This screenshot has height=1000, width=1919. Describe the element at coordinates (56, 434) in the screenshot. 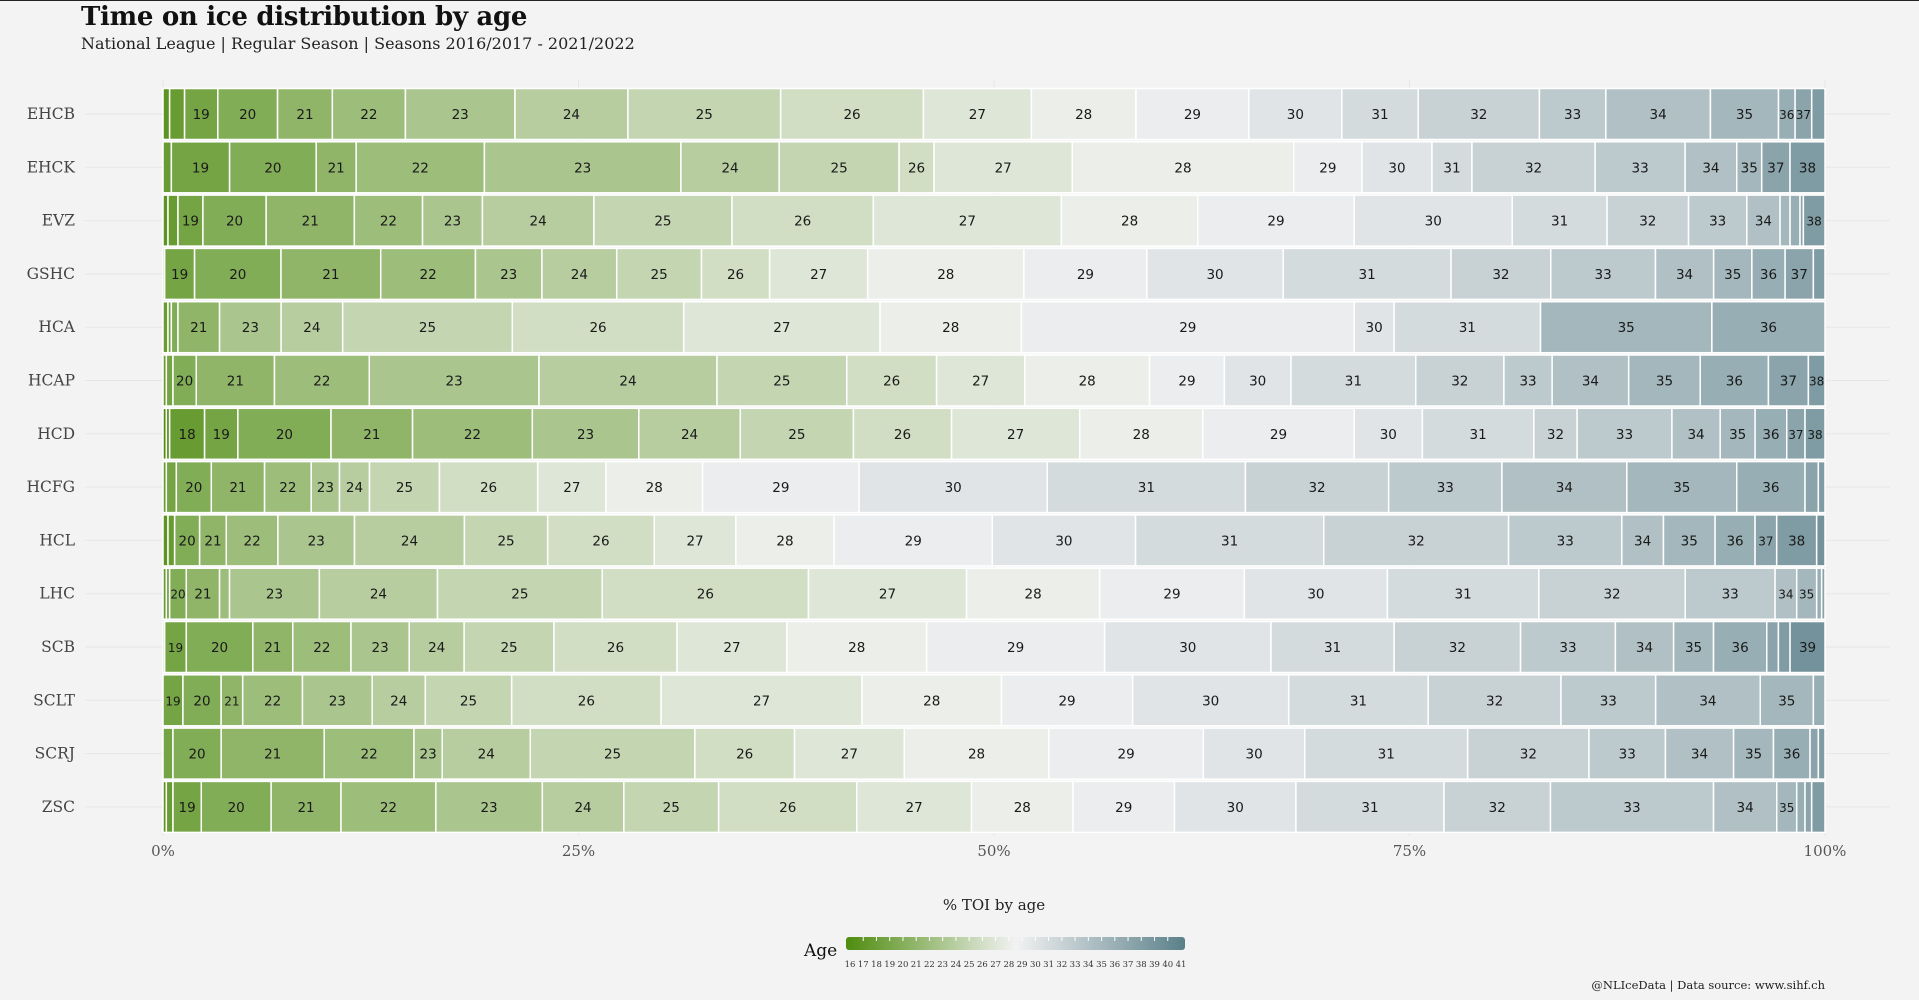

I see `team-label: HCD` at that location.